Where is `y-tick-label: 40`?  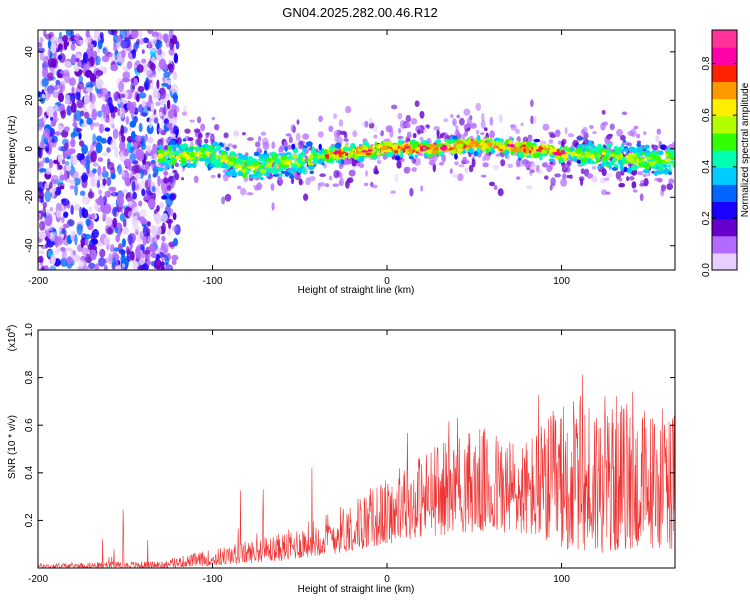 y-tick-label: 40 is located at coordinates (29, 52).